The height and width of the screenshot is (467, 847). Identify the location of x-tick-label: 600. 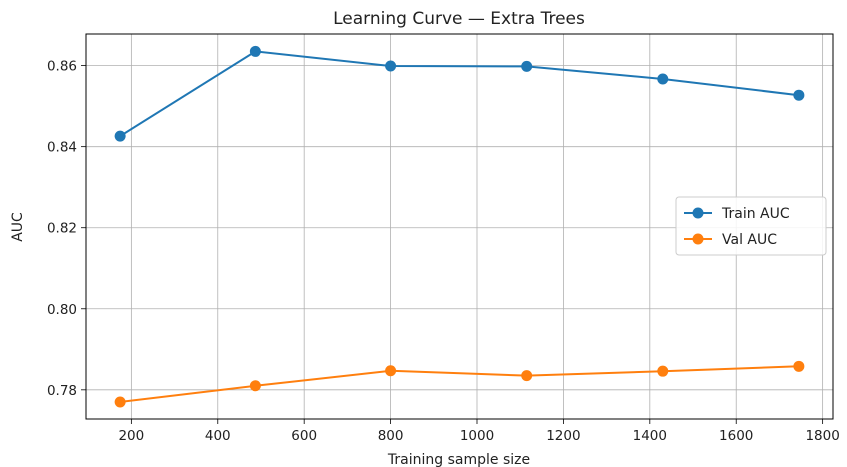
(304, 436).